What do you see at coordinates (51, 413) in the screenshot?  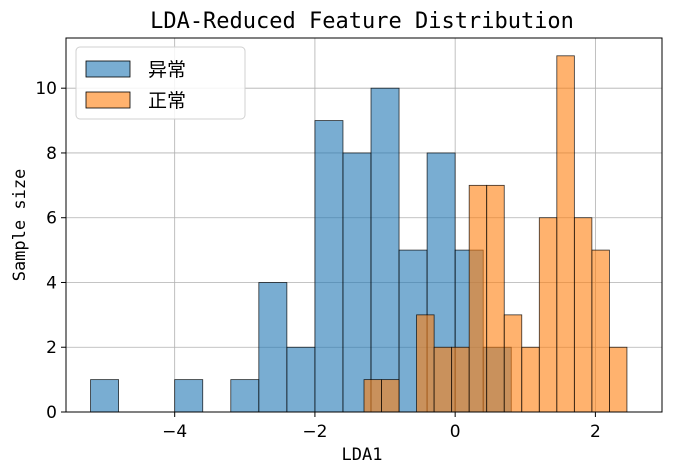 I see `y-tick-label: 0` at bounding box center [51, 413].